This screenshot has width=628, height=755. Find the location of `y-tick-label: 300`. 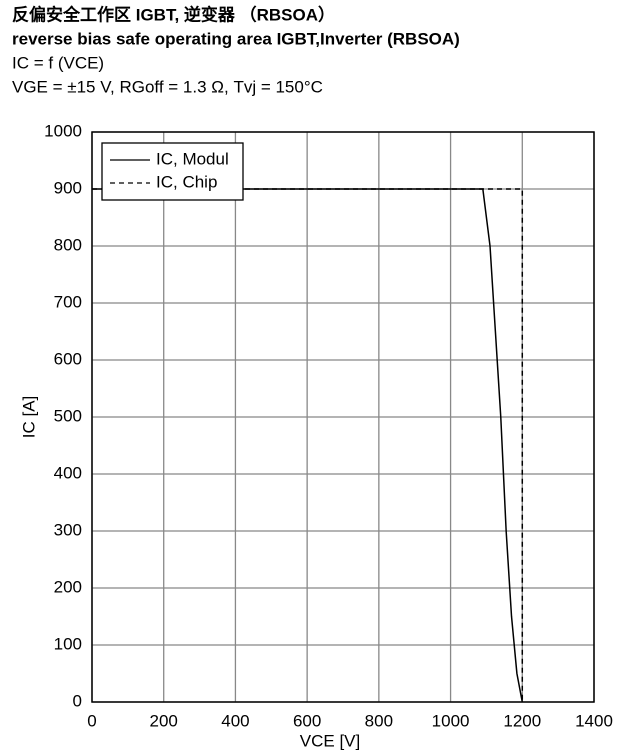

y-tick-label: 300 is located at coordinates (68, 529).